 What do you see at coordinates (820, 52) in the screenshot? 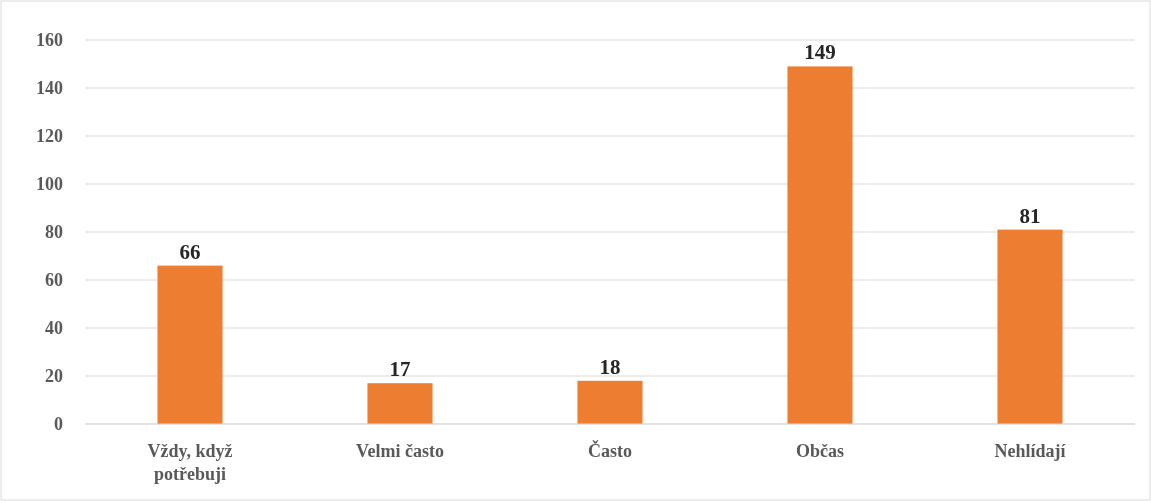
I see `data-label: 149` at bounding box center [820, 52].